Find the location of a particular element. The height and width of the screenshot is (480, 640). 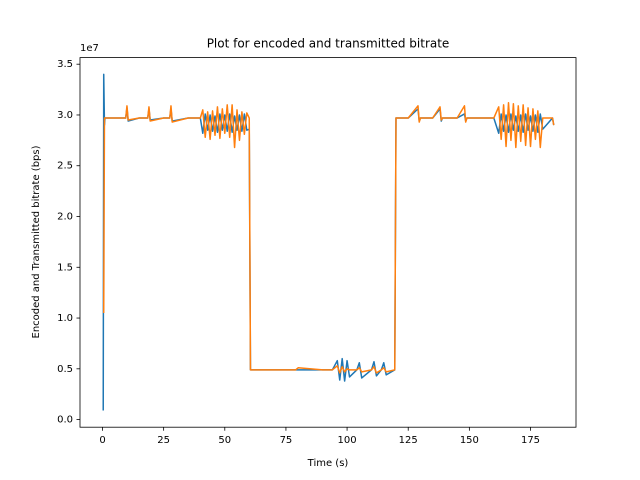

y-tick-label: 1.0 is located at coordinates (65, 318).